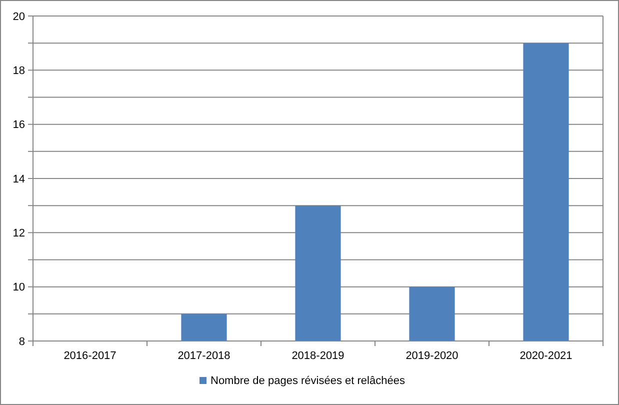 The height and width of the screenshot is (405, 619). I want to click on legend-label: Nombre de pages révisées et relâchées, so click(308, 381).